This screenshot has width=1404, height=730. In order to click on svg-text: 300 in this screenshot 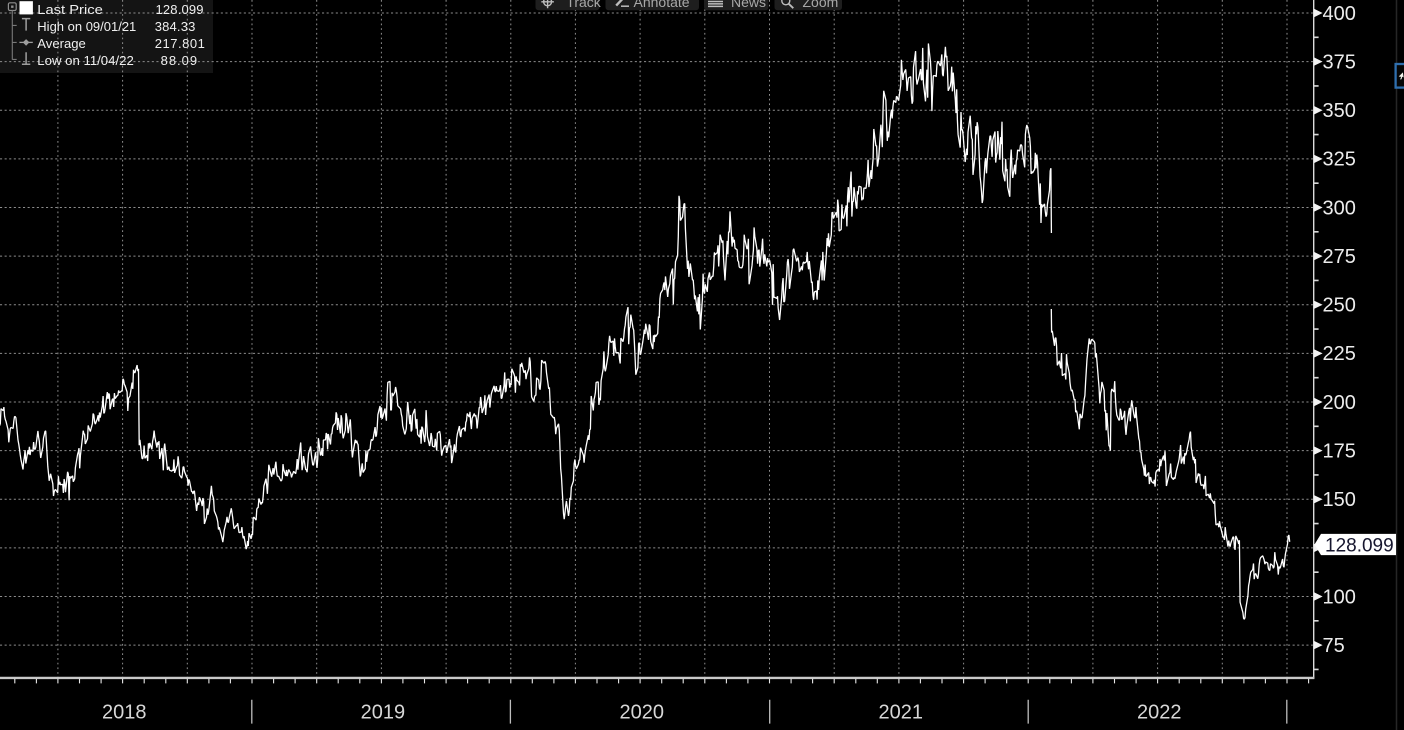, I will do `click(1339, 208)`.